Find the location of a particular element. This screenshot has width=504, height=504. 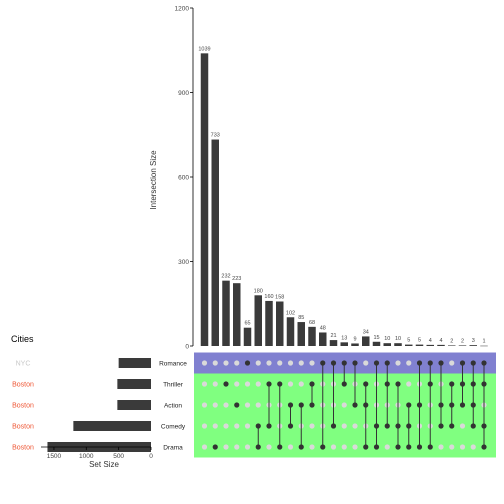

intersection-y-tick-label: 1200 is located at coordinates (182, 9).